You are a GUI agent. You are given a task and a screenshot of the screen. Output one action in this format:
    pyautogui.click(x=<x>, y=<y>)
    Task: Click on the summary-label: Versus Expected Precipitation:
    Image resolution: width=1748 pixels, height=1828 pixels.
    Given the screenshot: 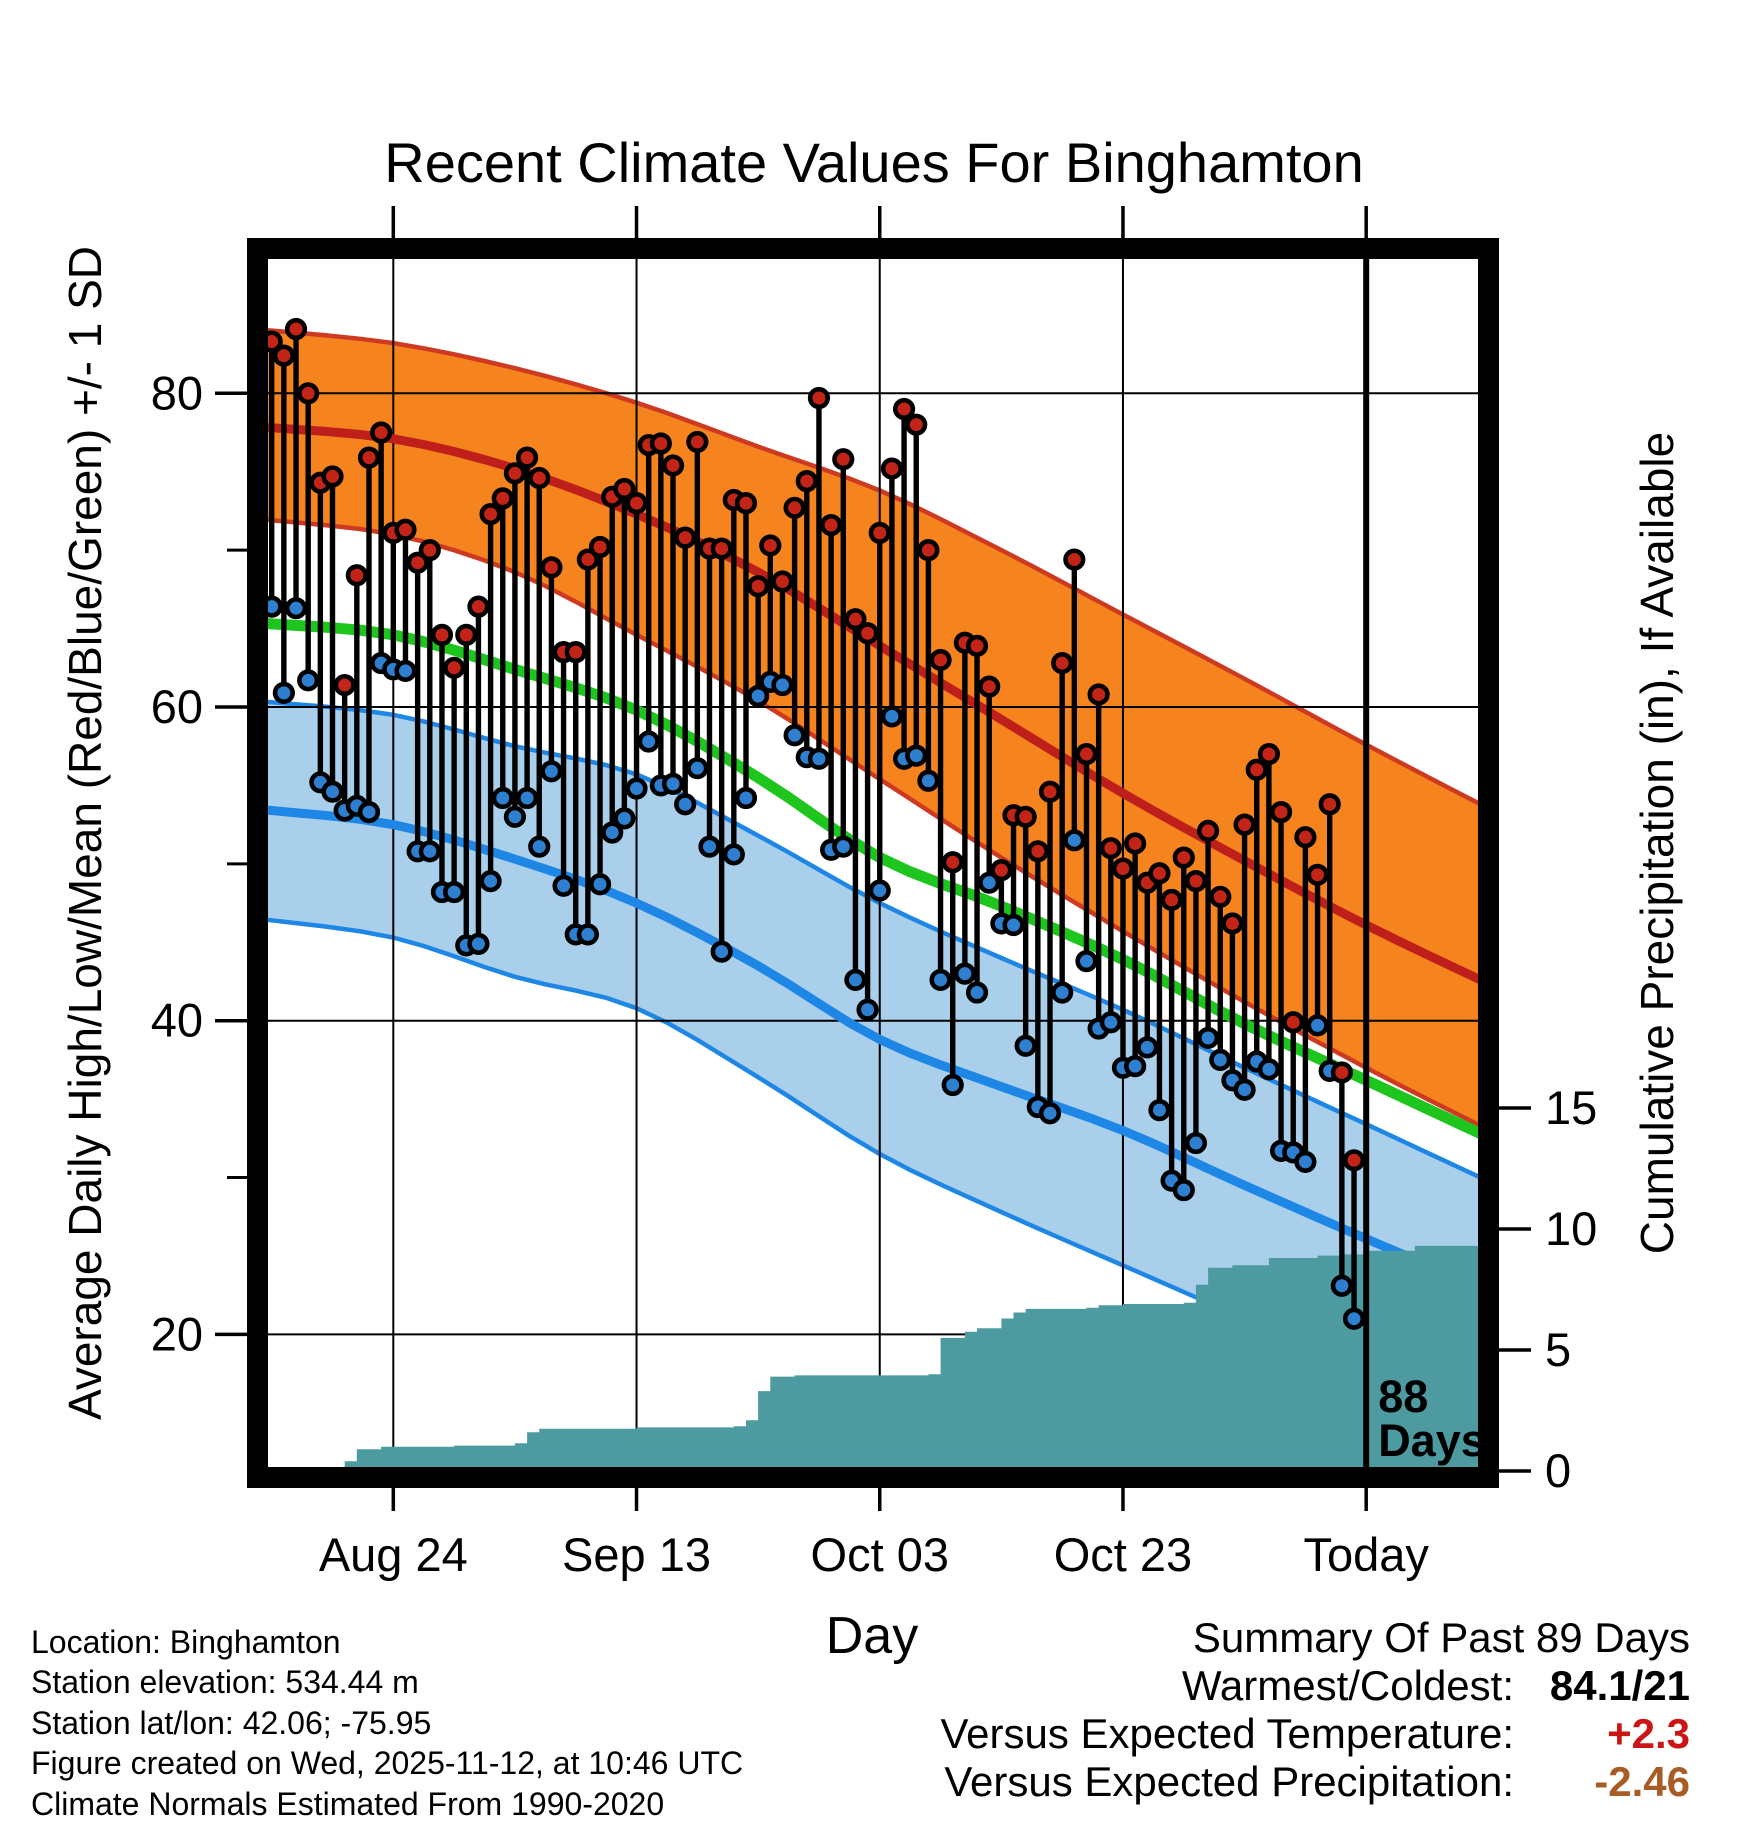 What is the action you would take?
    pyautogui.click(x=1229, y=1781)
    